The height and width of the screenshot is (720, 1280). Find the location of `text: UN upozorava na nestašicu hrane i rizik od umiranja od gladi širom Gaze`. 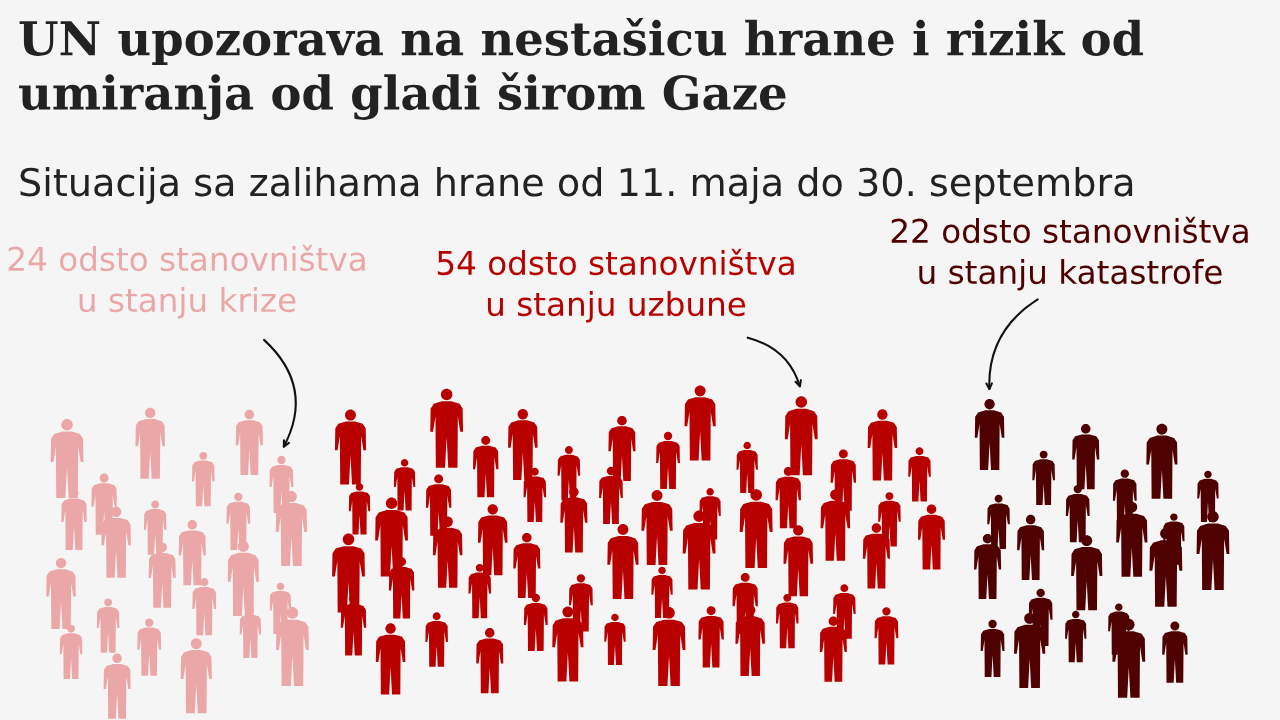

text: UN upozorava na nestašicu hrane i rizik od umiranja od gladi širom Gaze is located at coordinates (581, 69).